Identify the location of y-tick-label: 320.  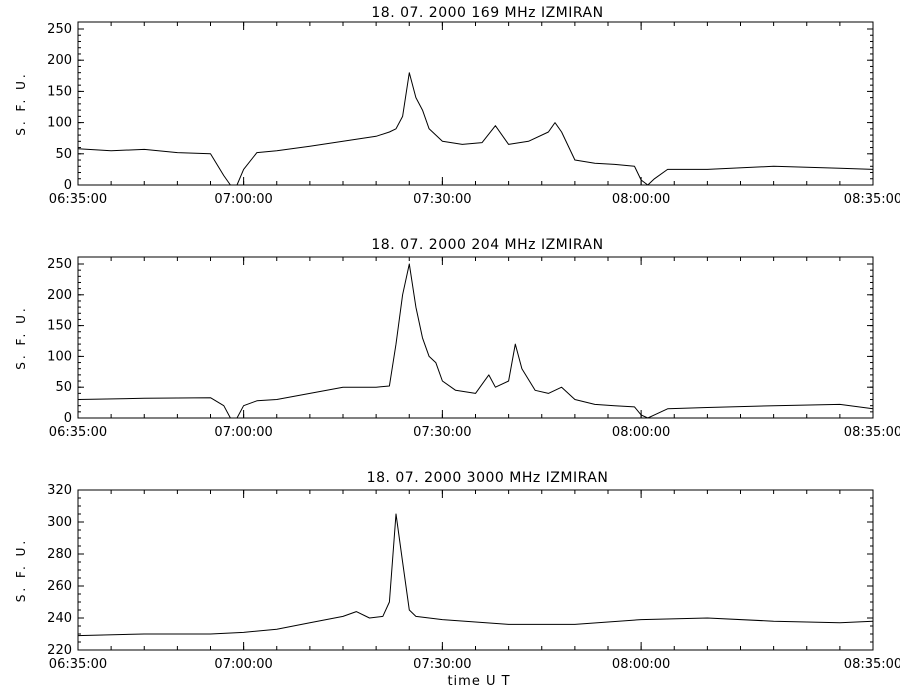
(59, 490).